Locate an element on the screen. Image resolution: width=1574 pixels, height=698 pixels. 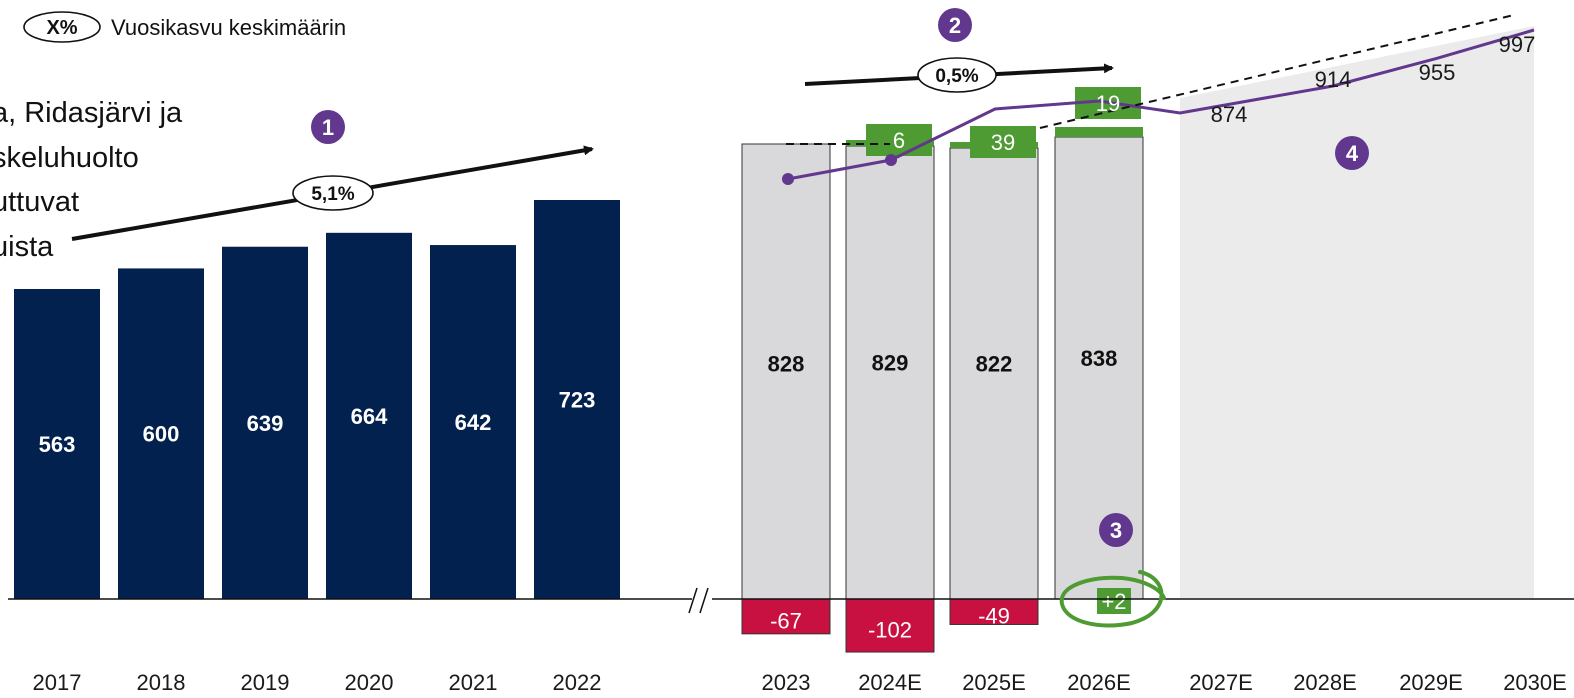
x-tick-2020: 2020 is located at coordinates (369, 682).